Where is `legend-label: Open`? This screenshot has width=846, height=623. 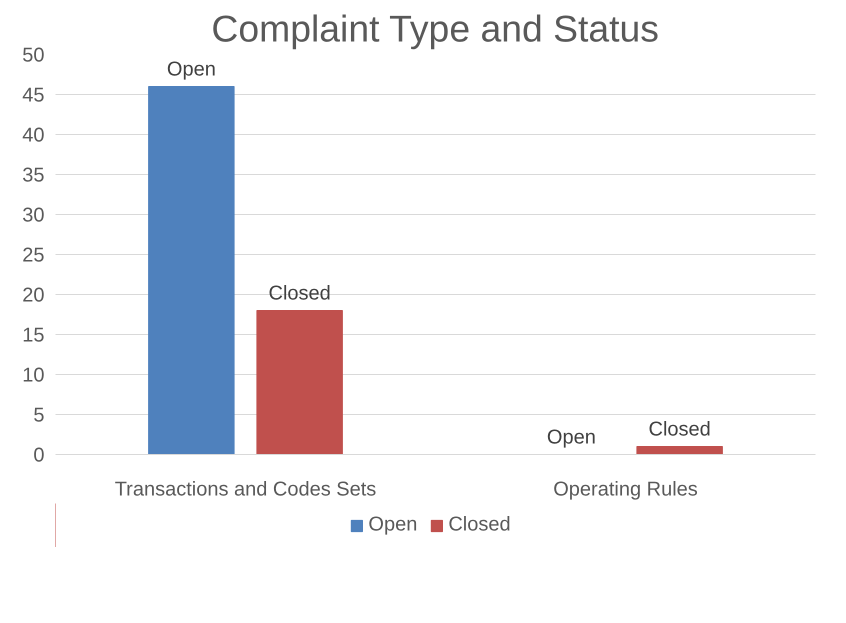 legend-label: Open is located at coordinates (393, 525).